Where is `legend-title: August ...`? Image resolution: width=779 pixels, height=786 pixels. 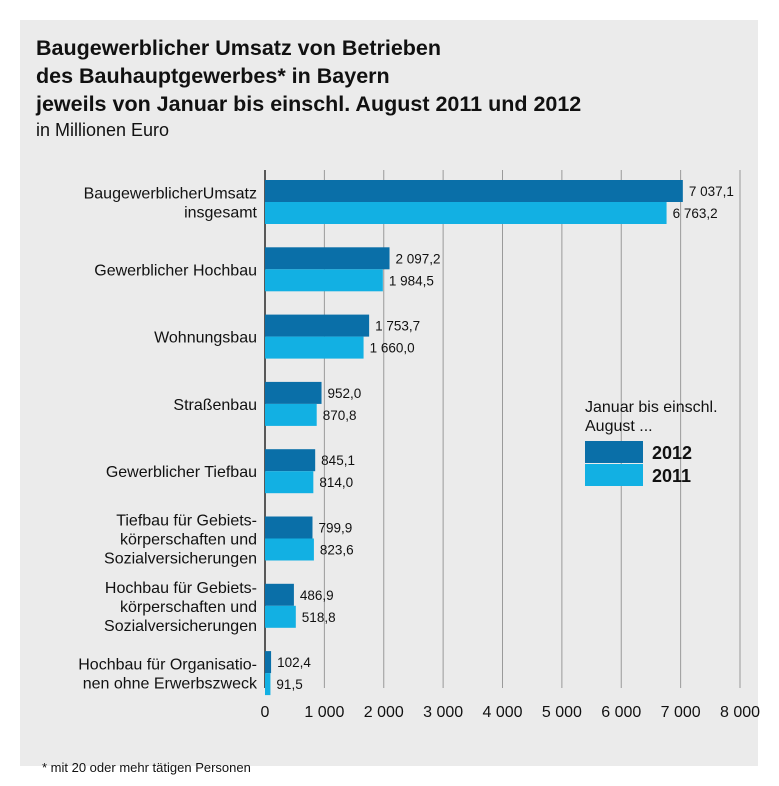 legend-title: August ... is located at coordinates (619, 426).